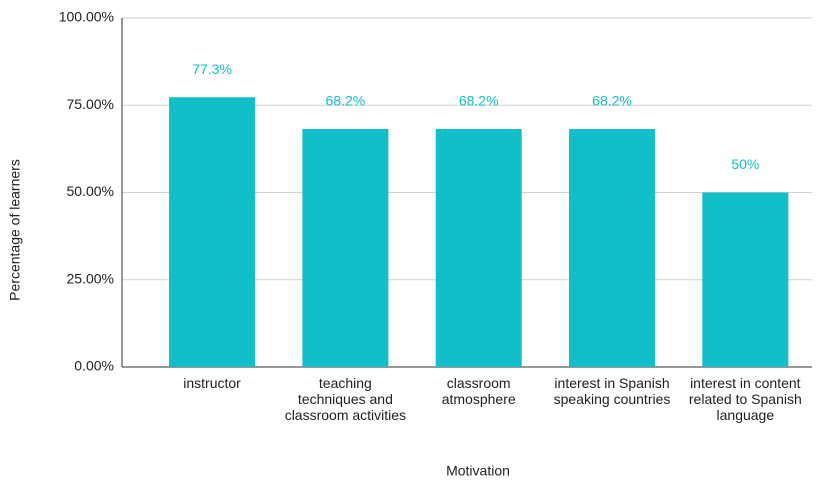 The width and height of the screenshot is (825, 482). Describe the element at coordinates (212, 383) in the screenshot. I see `x-tick-label: instructor` at that location.